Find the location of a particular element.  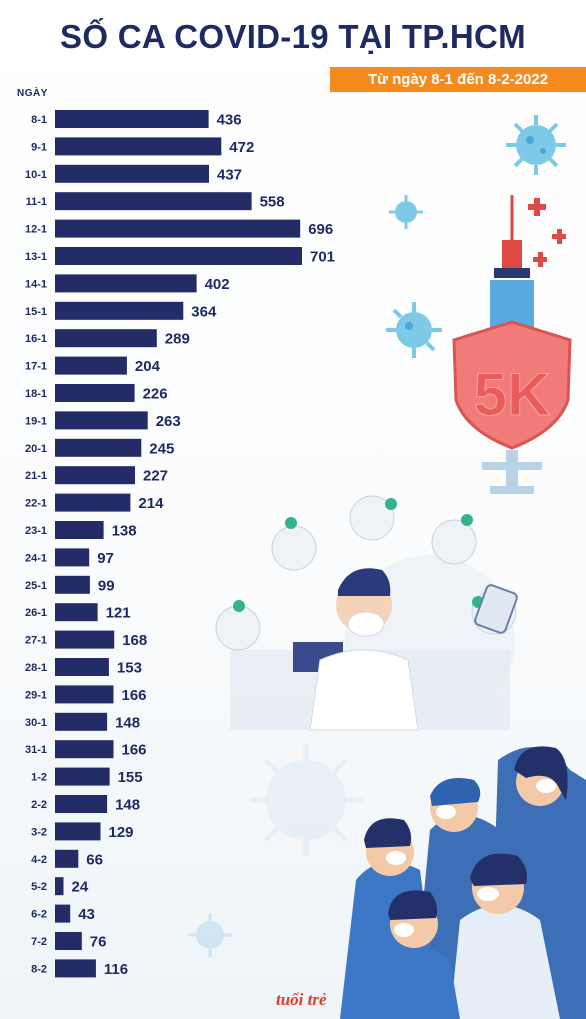

bar-value-label: 437 is located at coordinates (229, 174).